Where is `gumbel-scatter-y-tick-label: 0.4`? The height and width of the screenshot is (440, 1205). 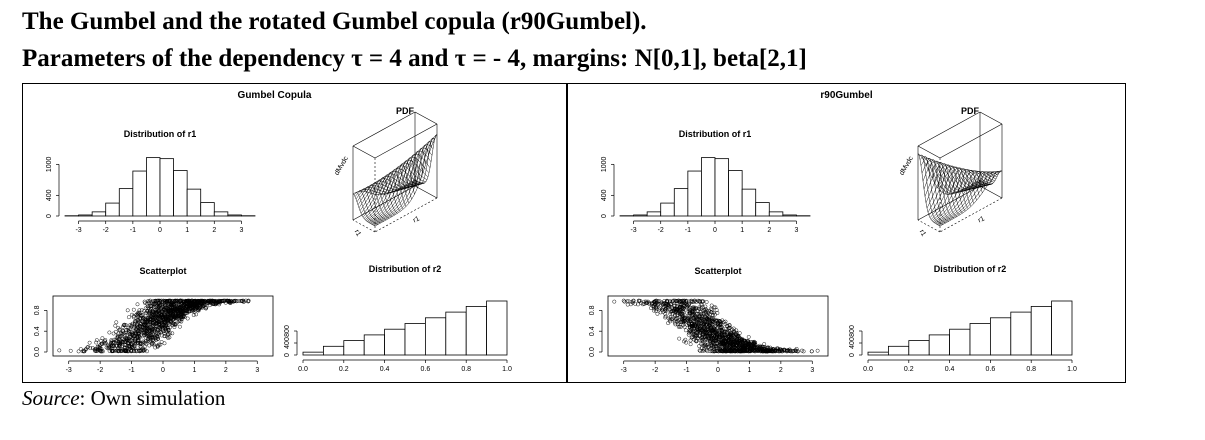
gumbel-scatter-y-tick-label: 0.4 is located at coordinates (37, 331).